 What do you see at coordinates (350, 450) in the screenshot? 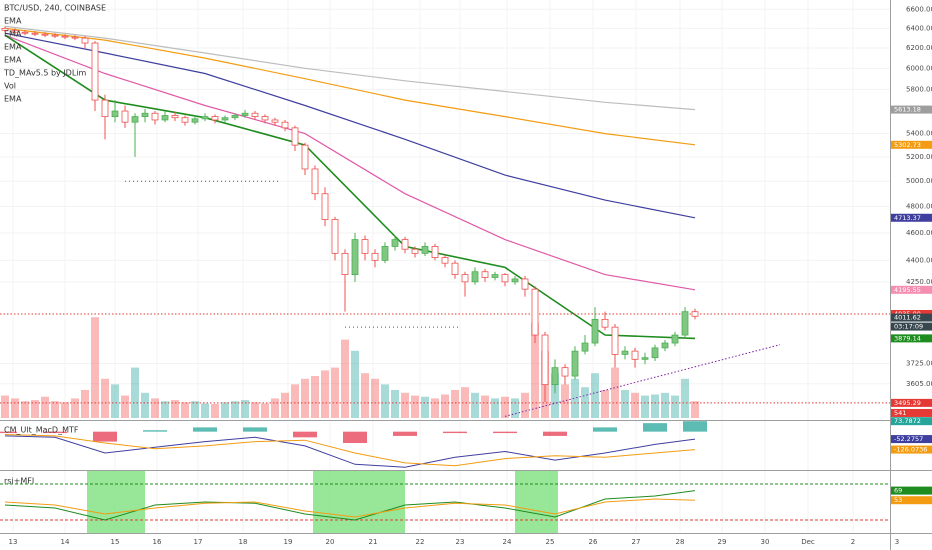
I see `signal-line` at bounding box center [350, 450].